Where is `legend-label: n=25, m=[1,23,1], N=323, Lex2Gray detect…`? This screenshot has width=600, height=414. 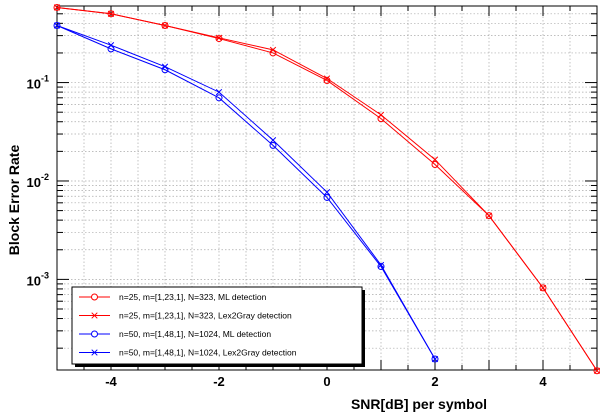 legend-label: n=25, m=[1,23,1], N=323, Lex2Gray detect… is located at coordinates (205, 316).